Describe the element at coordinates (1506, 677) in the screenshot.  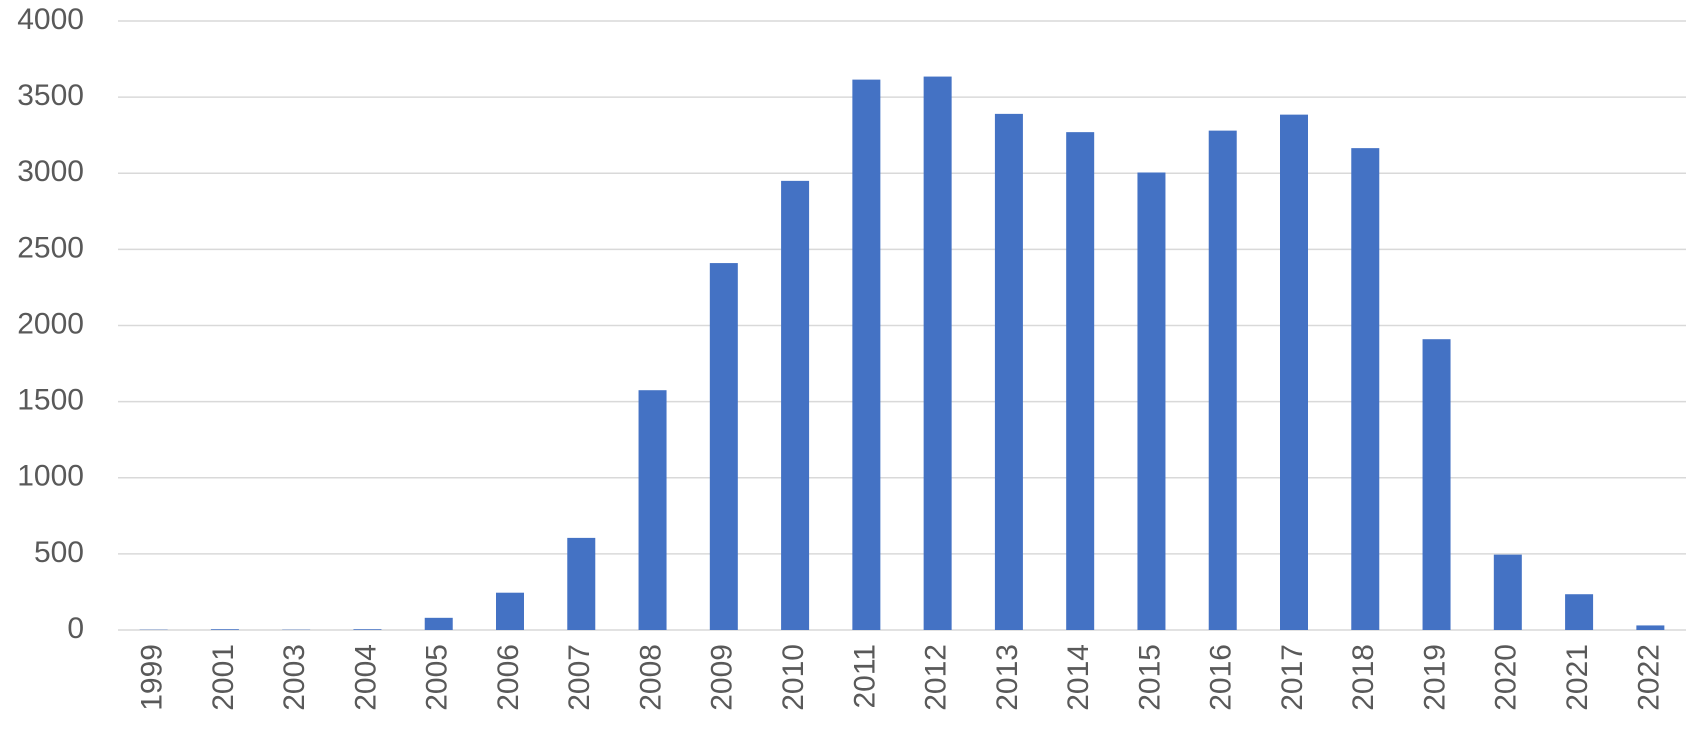
I see `x-tick-label: 2020` at that location.